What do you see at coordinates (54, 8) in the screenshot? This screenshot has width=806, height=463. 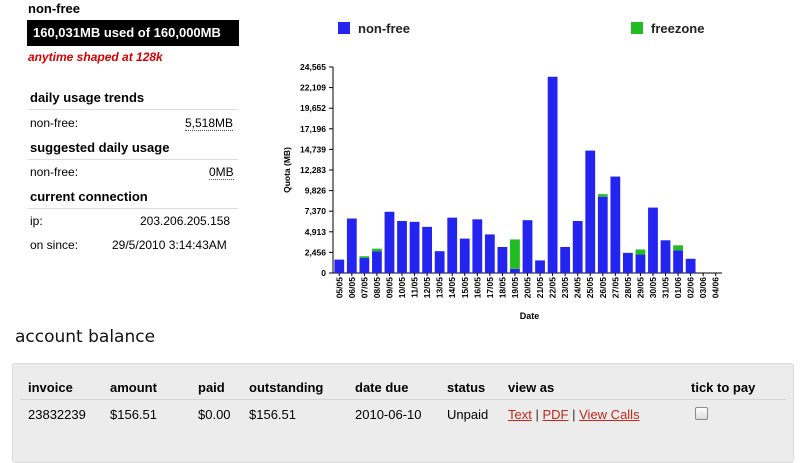 I see `plan-title: non-free` at bounding box center [54, 8].